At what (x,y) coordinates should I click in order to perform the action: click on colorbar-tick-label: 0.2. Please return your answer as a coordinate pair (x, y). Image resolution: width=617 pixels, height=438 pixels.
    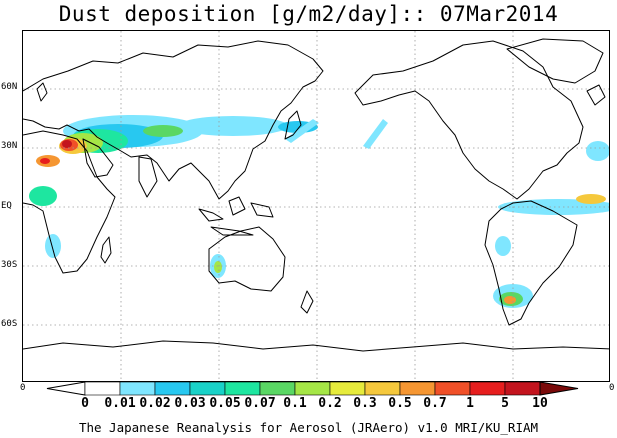
    Looking at the image, I should click on (330, 403).